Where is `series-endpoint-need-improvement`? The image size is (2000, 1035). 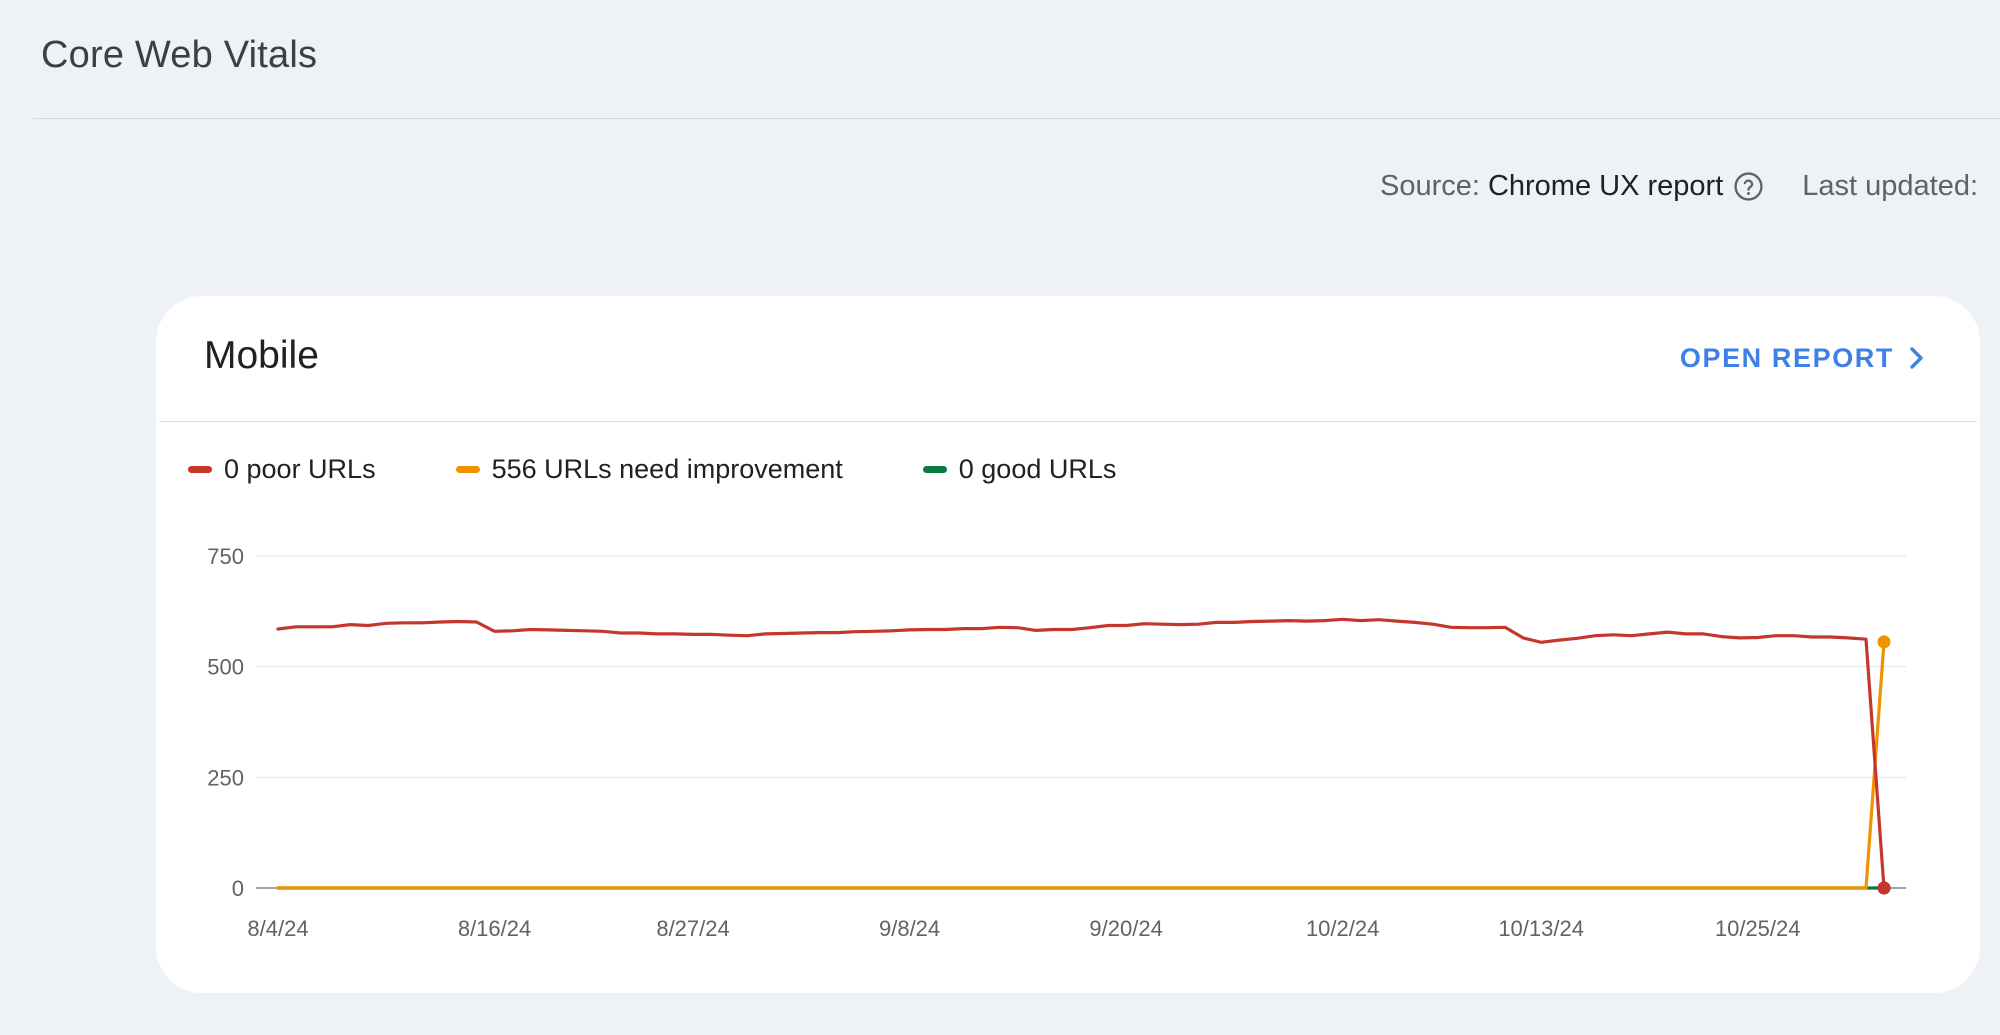 series-endpoint-need-improvement is located at coordinates (1884, 642).